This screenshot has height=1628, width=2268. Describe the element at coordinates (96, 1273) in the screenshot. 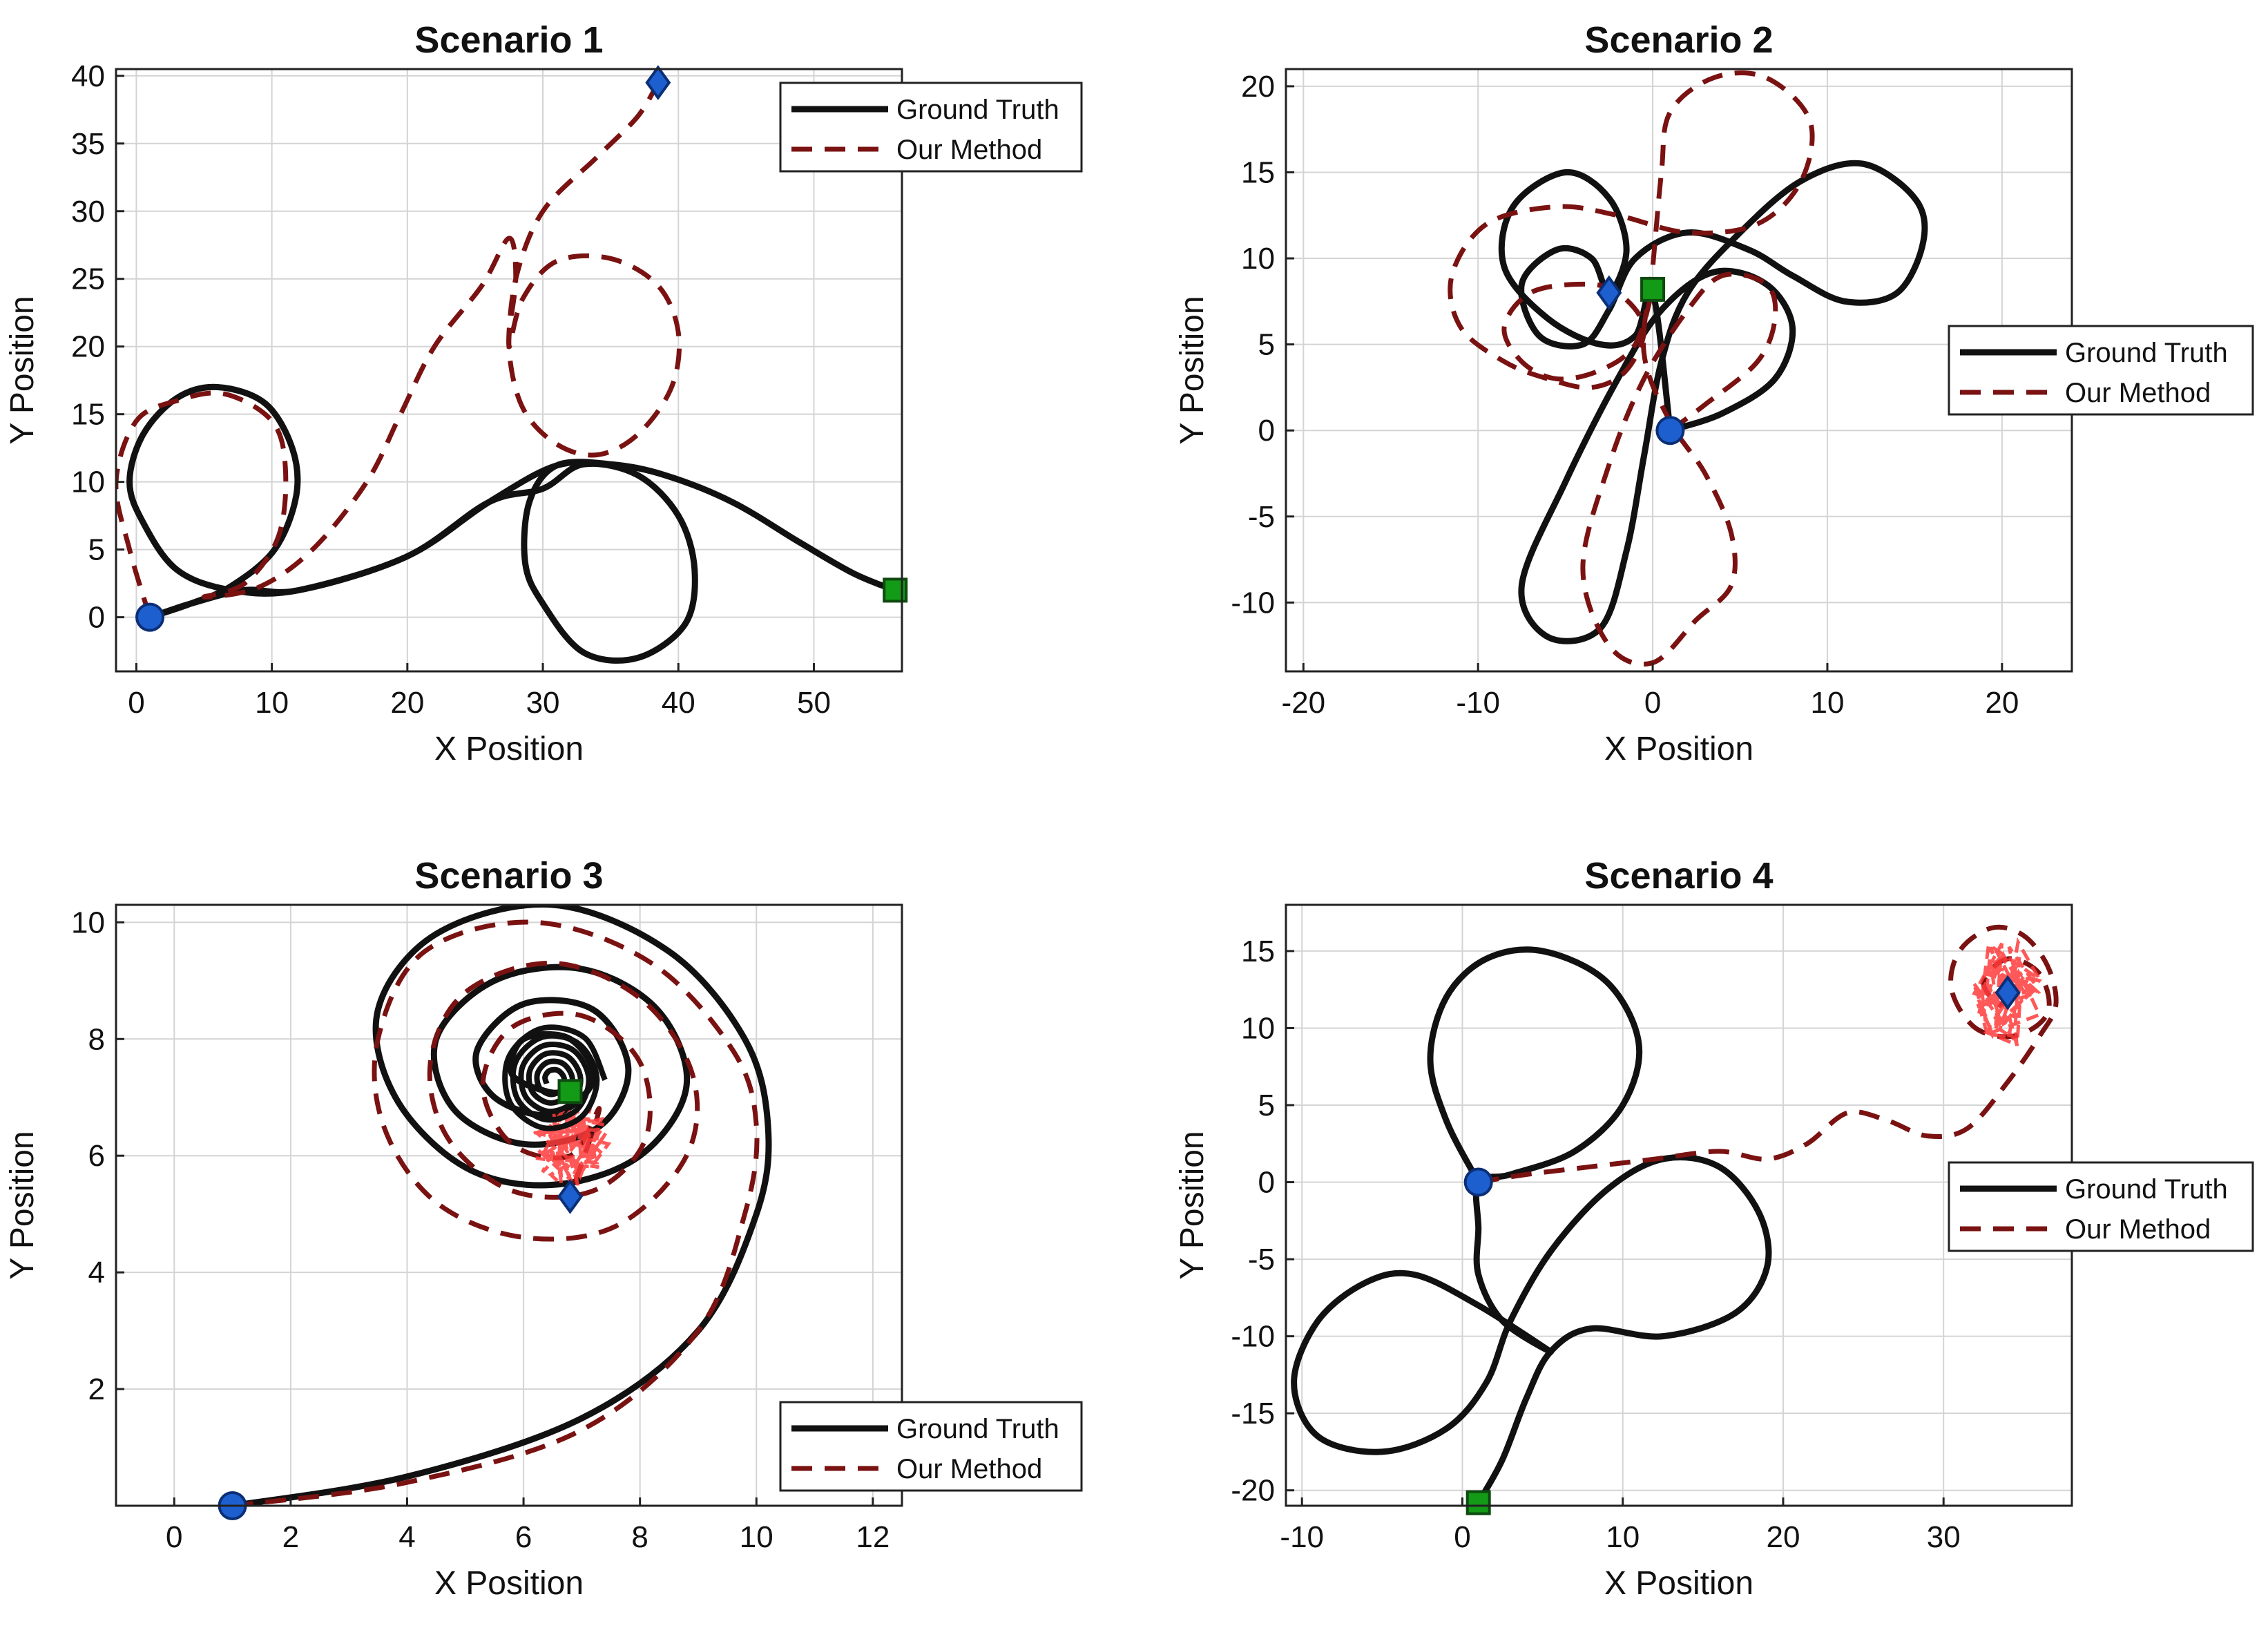

I see `y-tick-label: 4` at that location.